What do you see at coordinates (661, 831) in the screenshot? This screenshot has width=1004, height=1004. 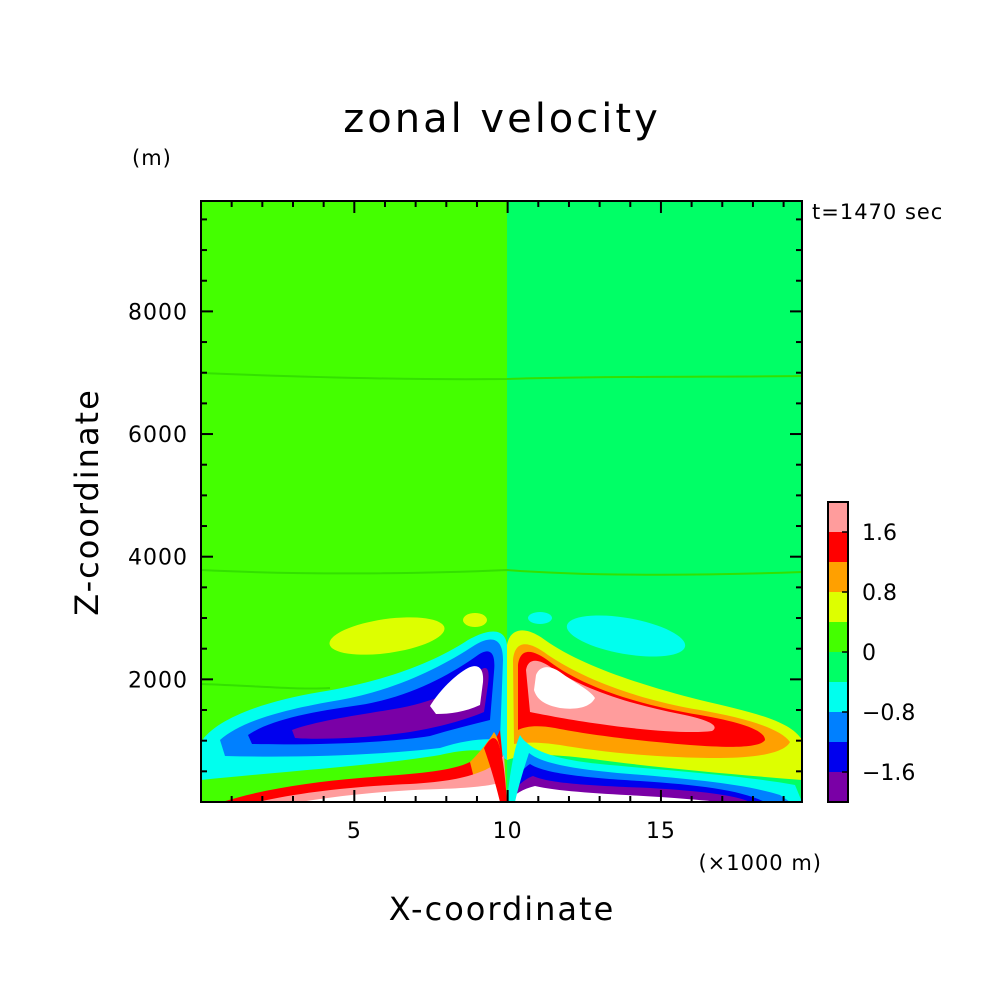 I see `x-tick-label: 15` at bounding box center [661, 831].